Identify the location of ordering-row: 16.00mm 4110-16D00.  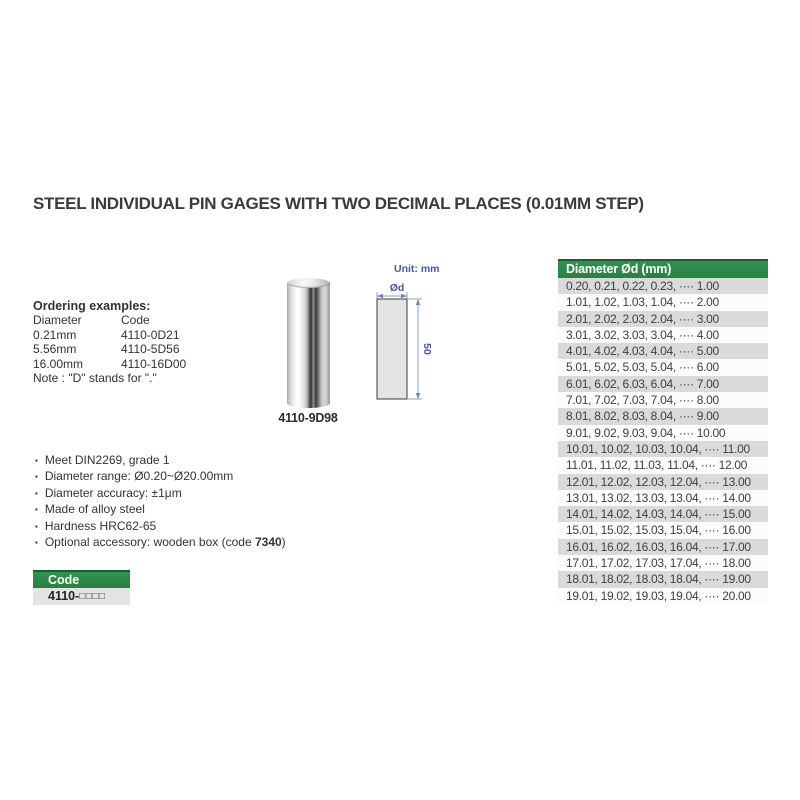
(110, 363).